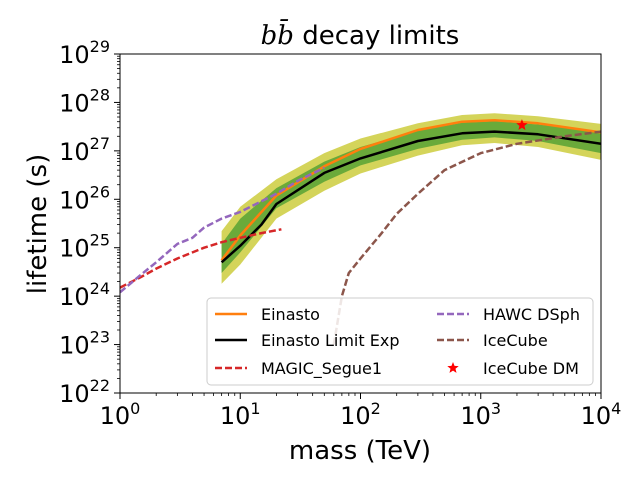 Image resolution: width=640 pixels, height=480 pixels. I want to click on x-tick-label: 100, so click(120, 414).